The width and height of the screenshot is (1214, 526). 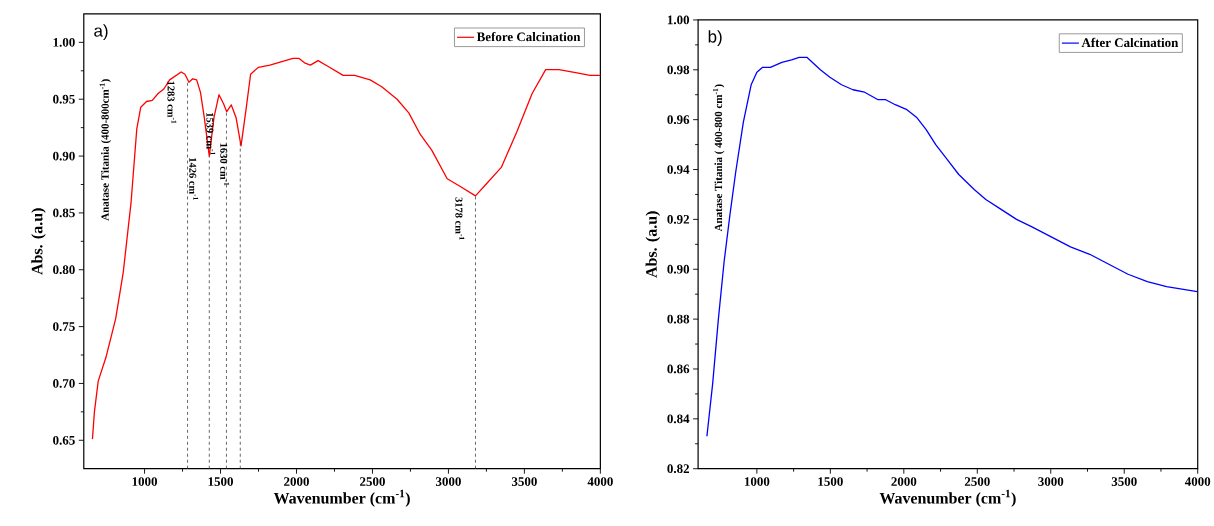 What do you see at coordinates (64, 384) in the screenshot?
I see `y-tick-label: 0.70` at bounding box center [64, 384].